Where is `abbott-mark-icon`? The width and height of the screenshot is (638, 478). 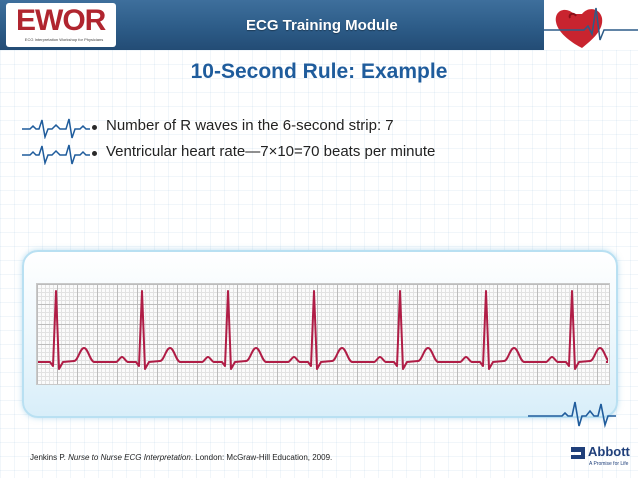 abbott-mark-icon is located at coordinates (578, 453).